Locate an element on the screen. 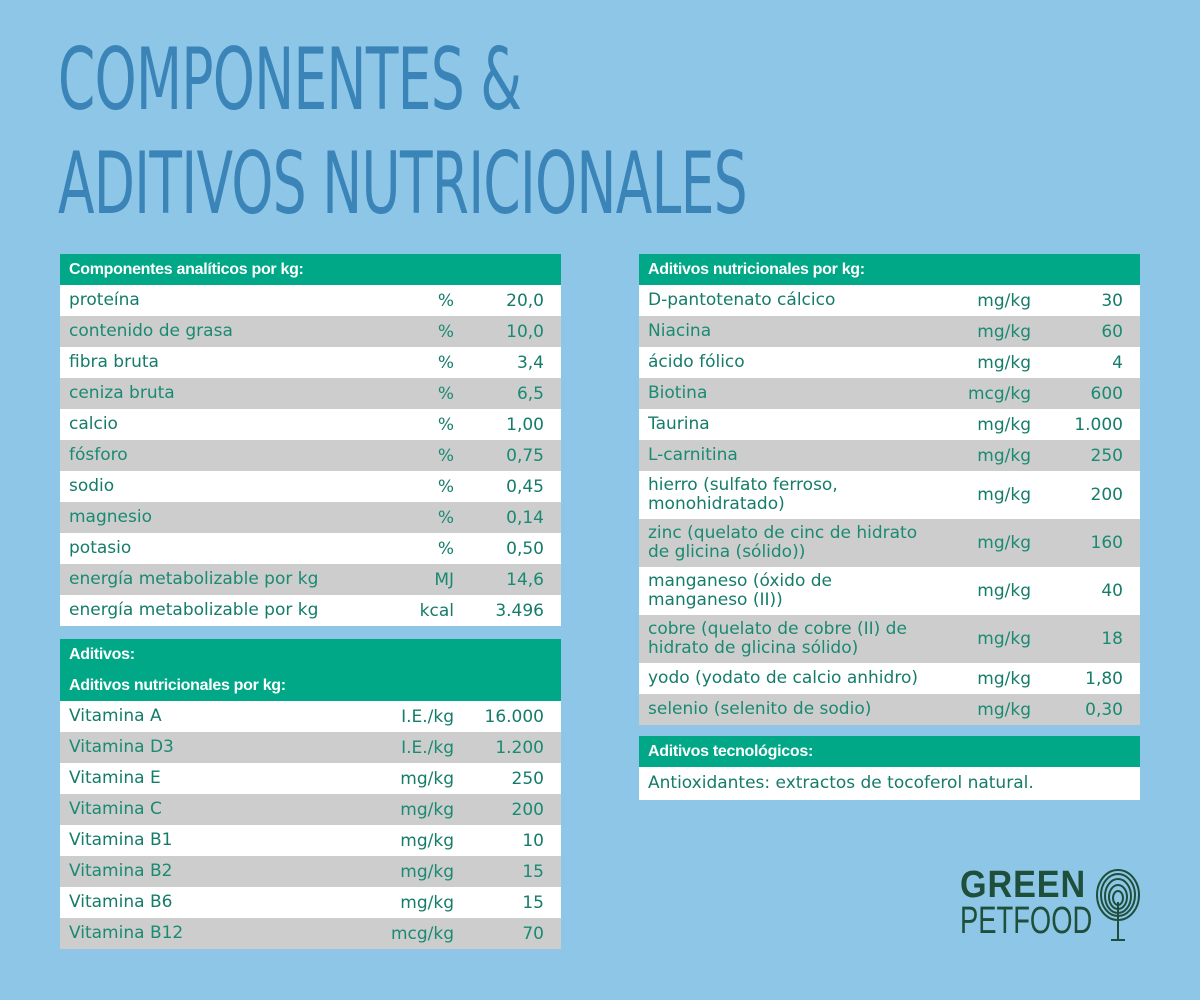  row-value: 4 is located at coordinates (1117, 362).